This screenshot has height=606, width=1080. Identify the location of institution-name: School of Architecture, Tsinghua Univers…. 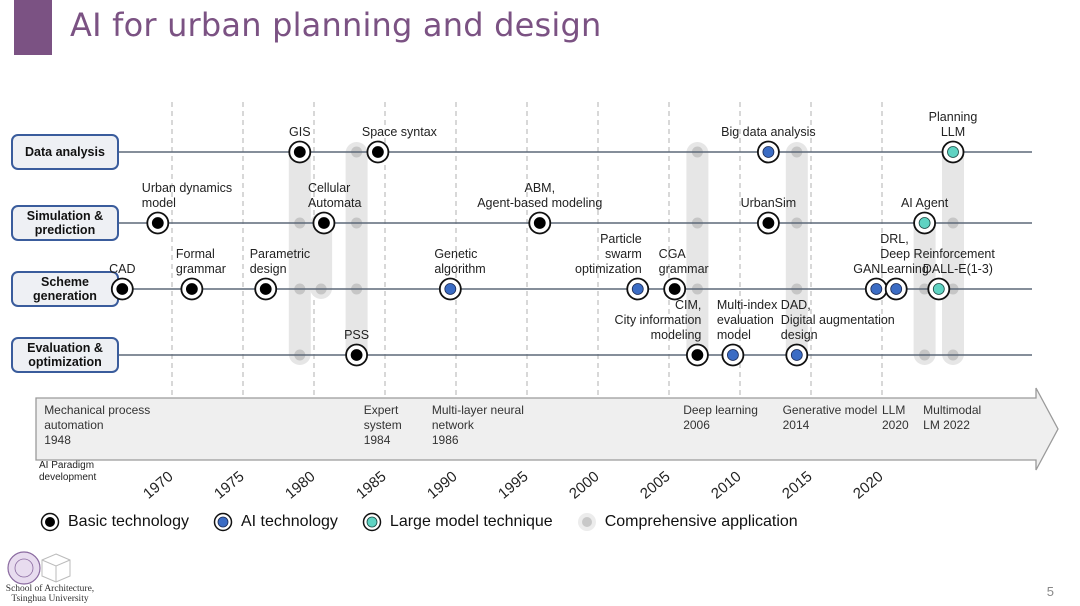
(50, 594).